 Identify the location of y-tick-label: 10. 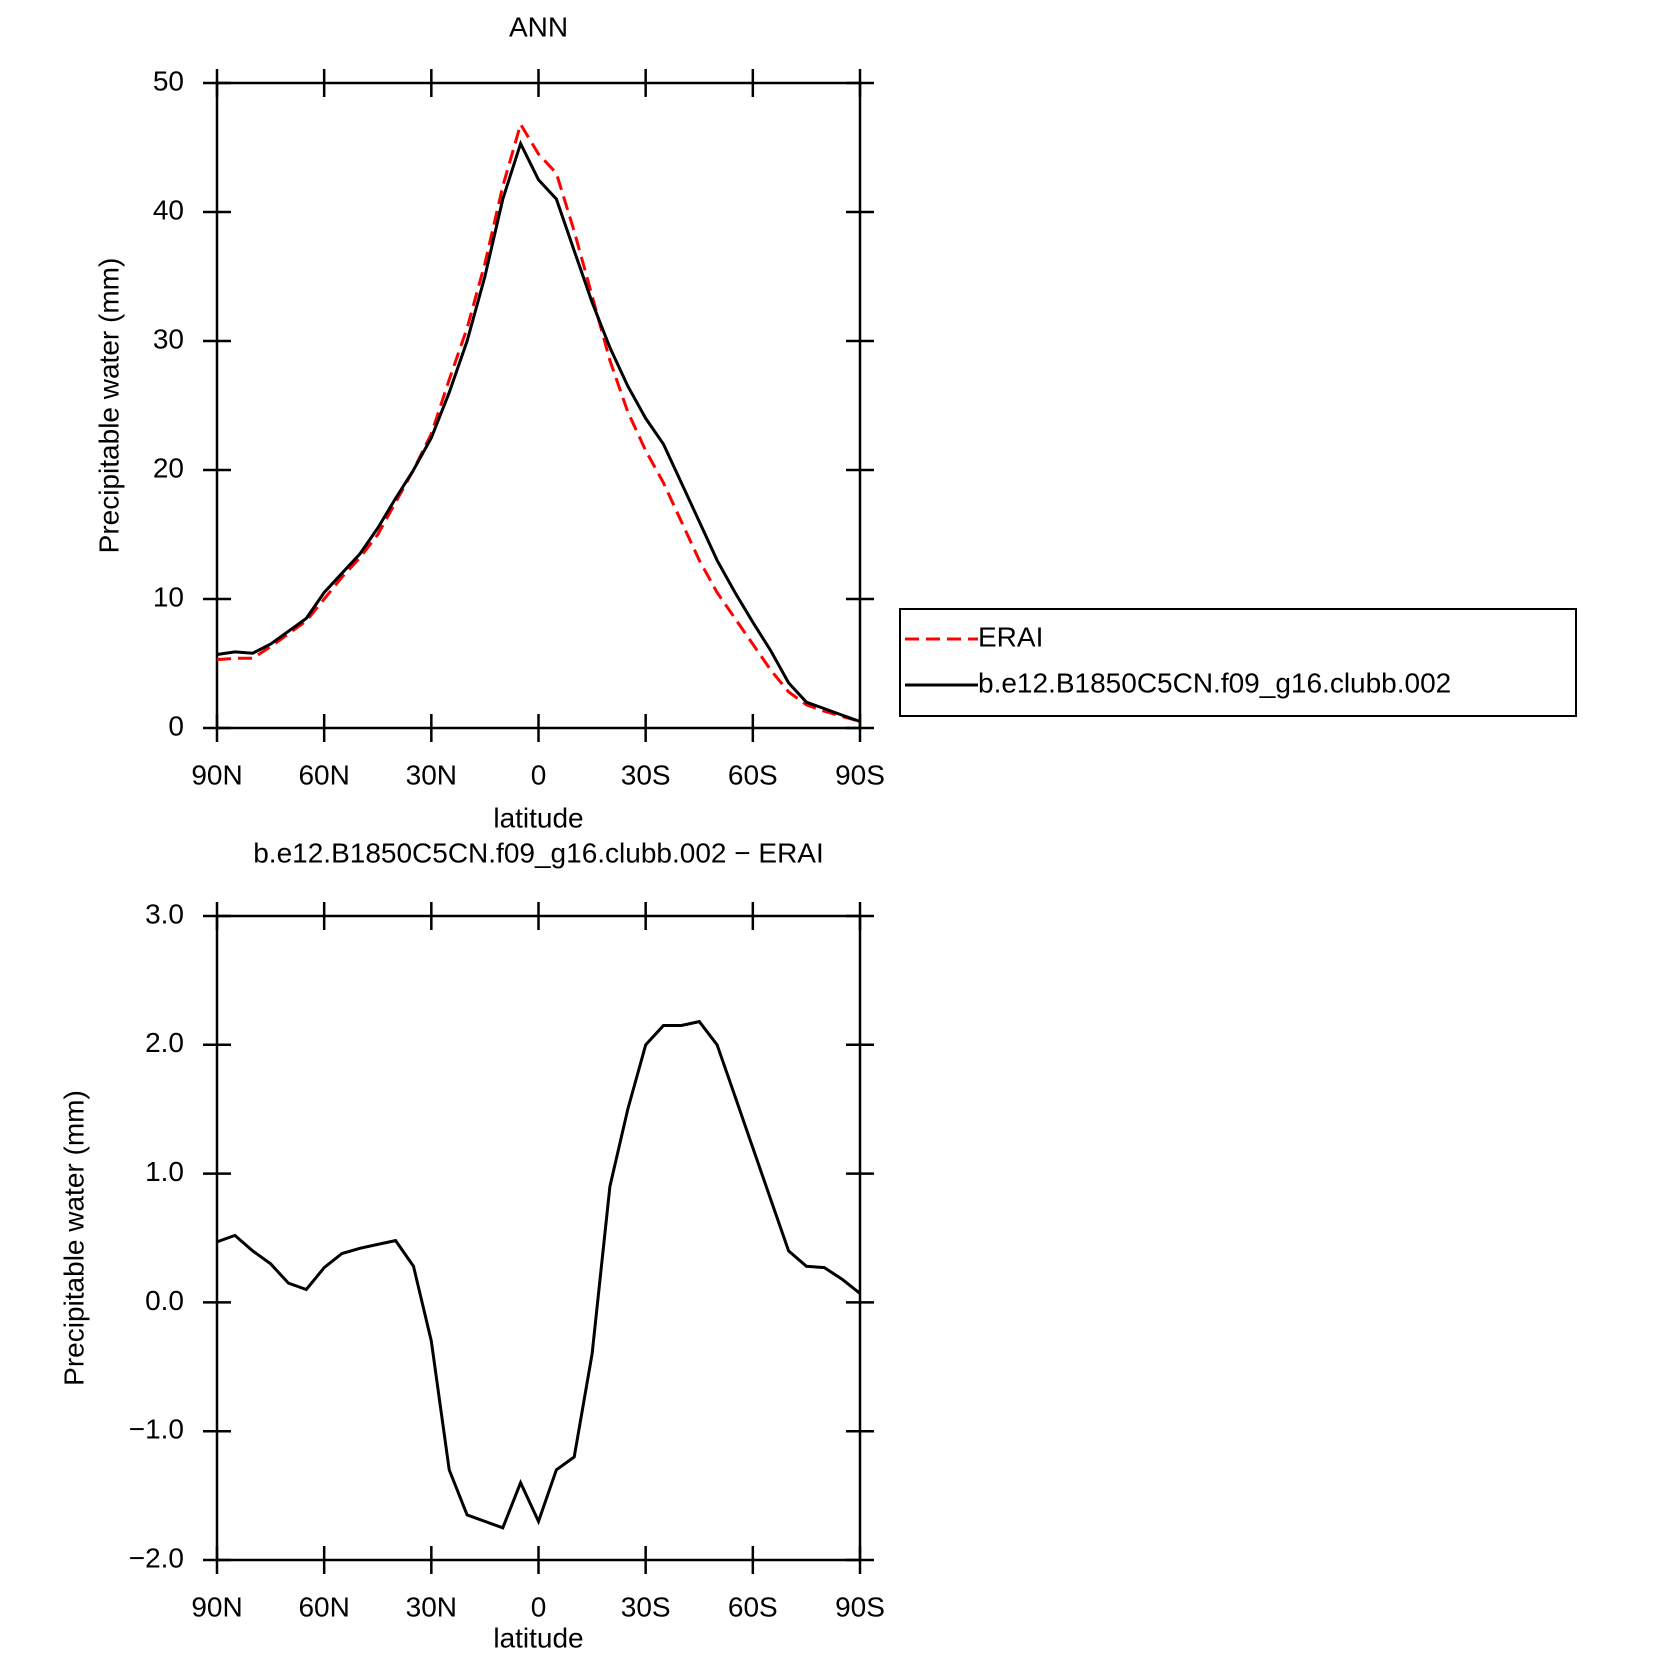
(168, 596).